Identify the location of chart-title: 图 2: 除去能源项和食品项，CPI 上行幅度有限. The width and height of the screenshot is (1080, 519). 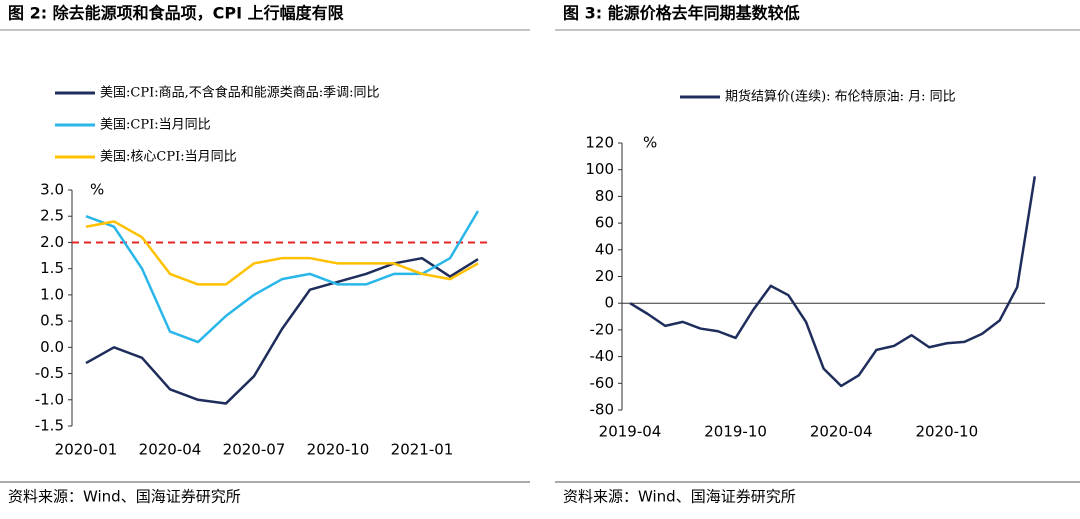
(176, 13).